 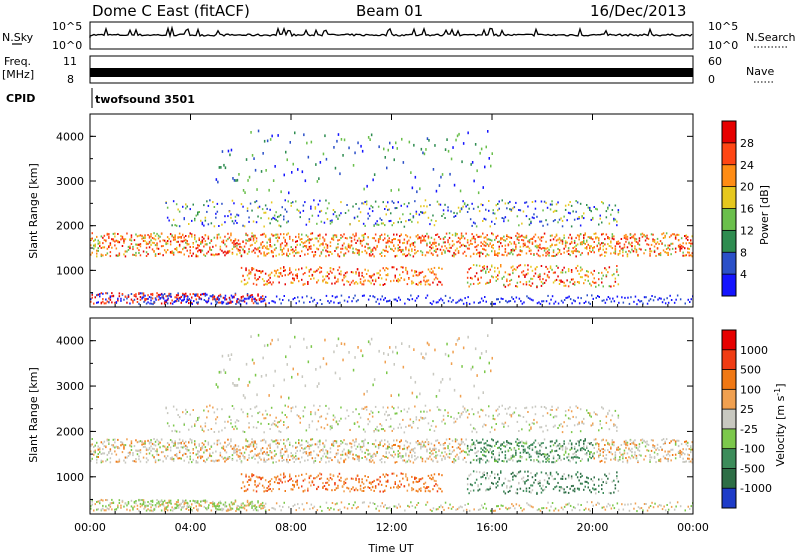 I want to click on power-colorbar-label-4: 20, so click(x=747, y=187).